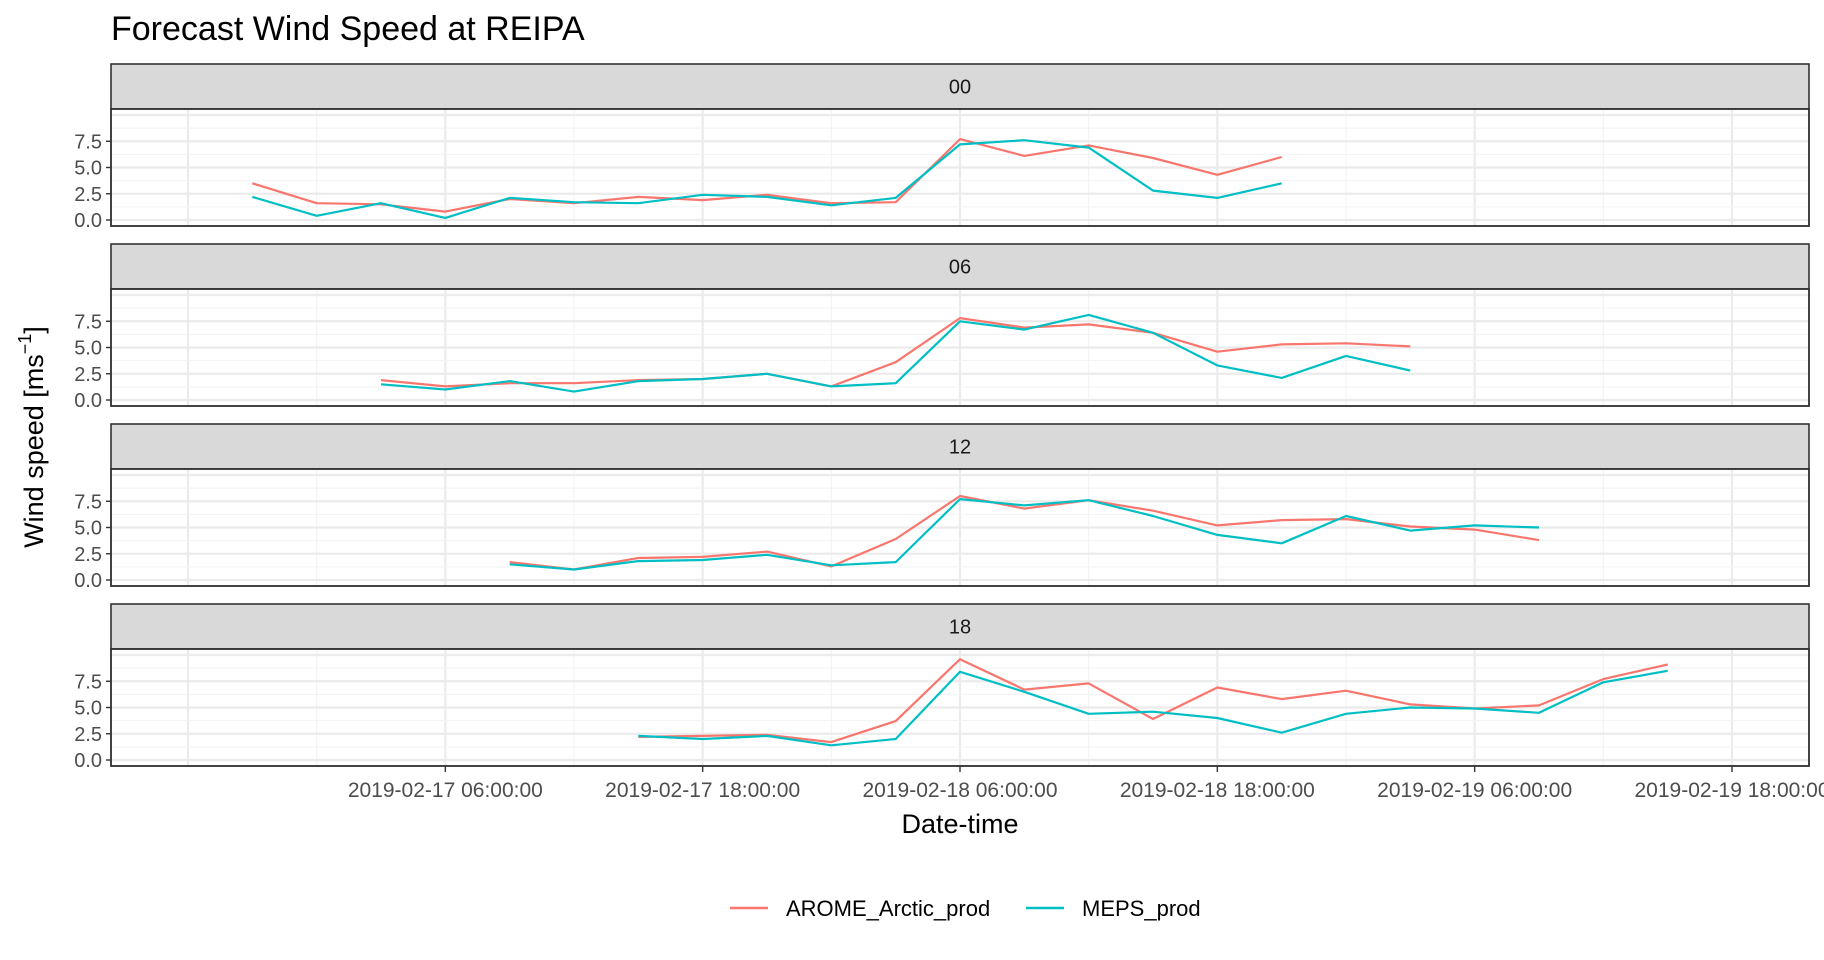 The height and width of the screenshot is (960, 1824). What do you see at coordinates (34, 330) in the screenshot?
I see `y-axis-title-close: ]` at bounding box center [34, 330].